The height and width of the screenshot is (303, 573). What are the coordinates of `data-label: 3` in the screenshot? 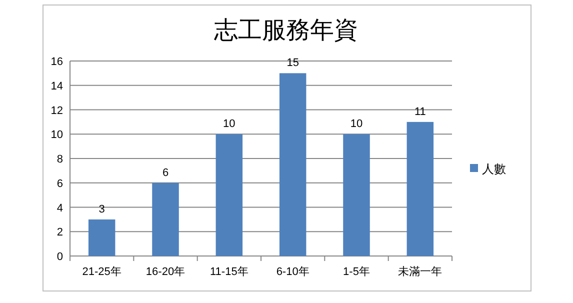 It's located at (101, 209).